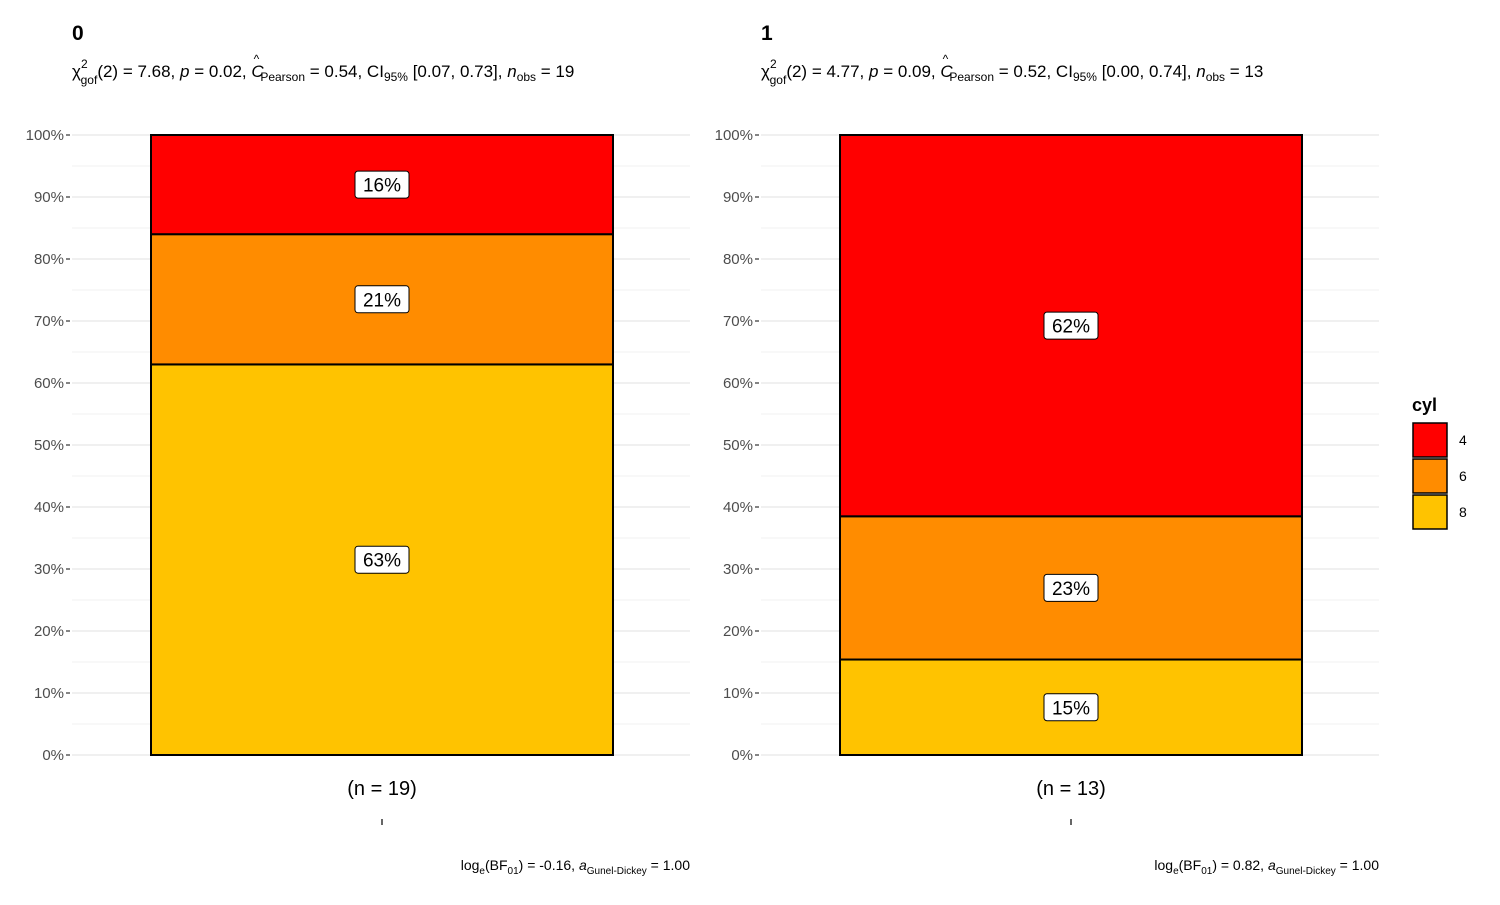 The height and width of the screenshot is (905, 1500). I want to click on legend: cyl 4 6 8, so click(1439, 462).